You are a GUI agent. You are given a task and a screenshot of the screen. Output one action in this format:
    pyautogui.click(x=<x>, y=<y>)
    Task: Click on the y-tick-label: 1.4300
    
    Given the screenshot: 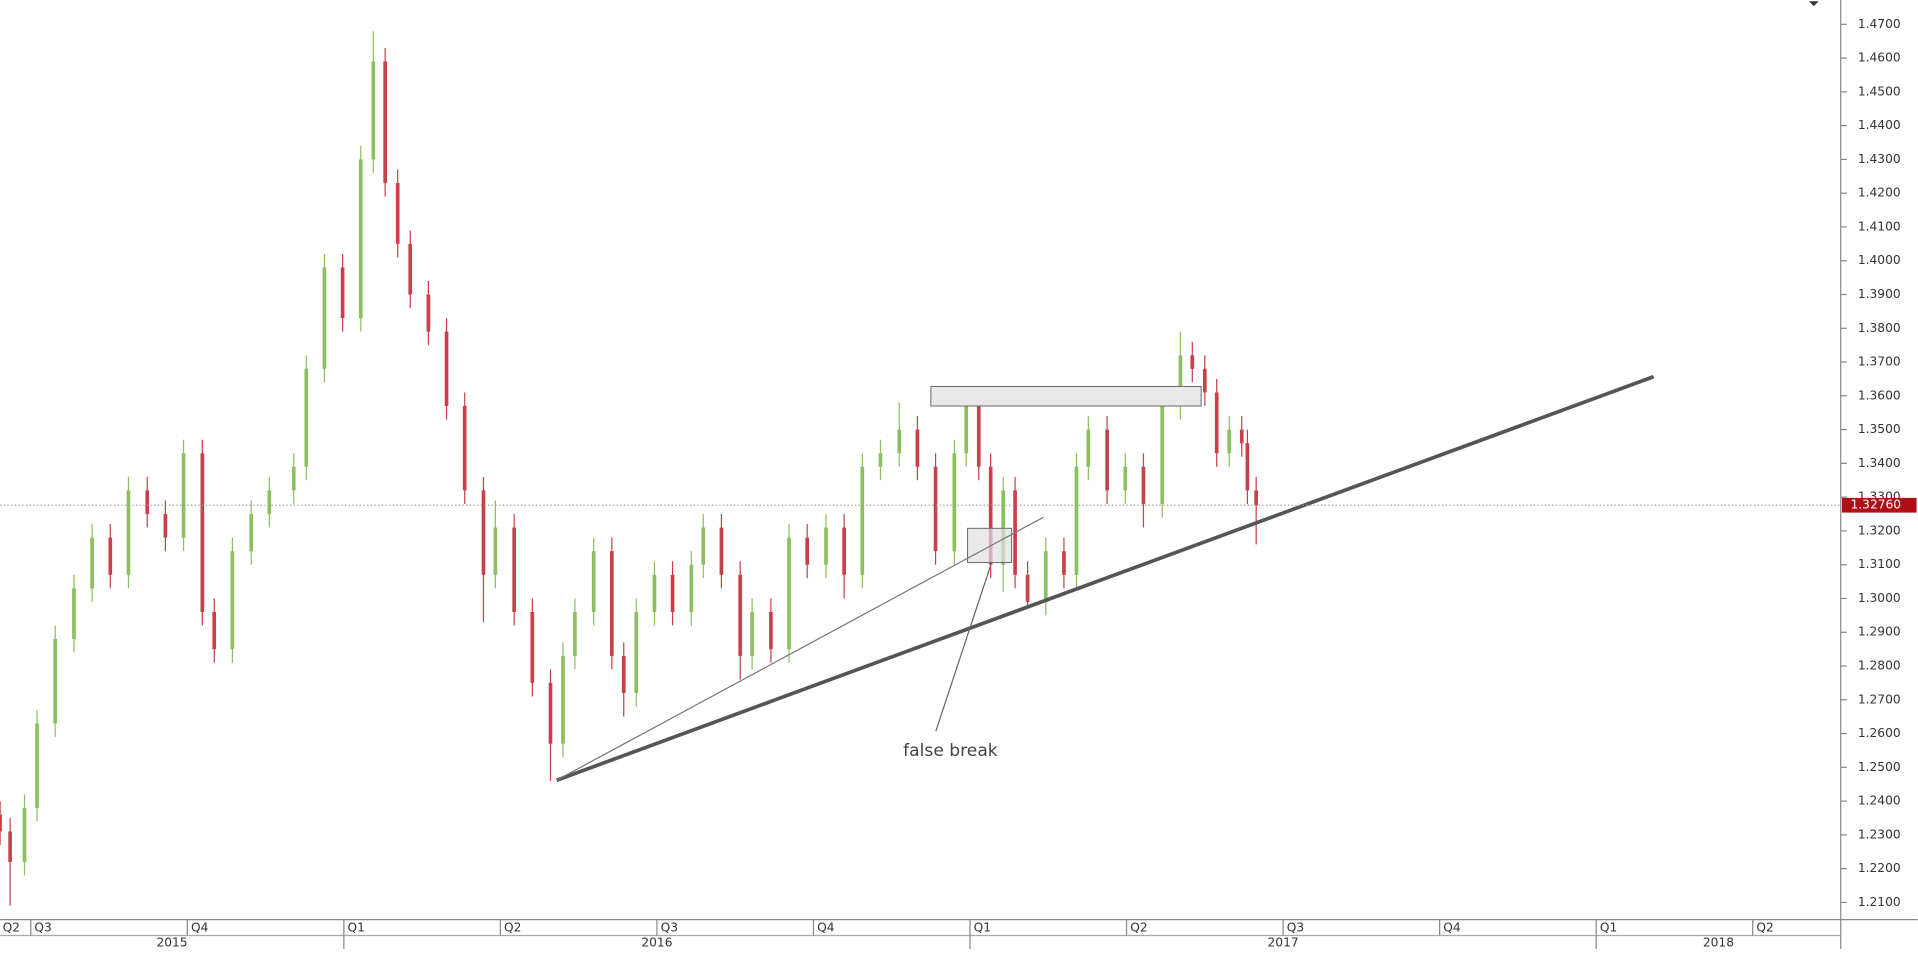 What is the action you would take?
    pyautogui.click(x=1879, y=159)
    